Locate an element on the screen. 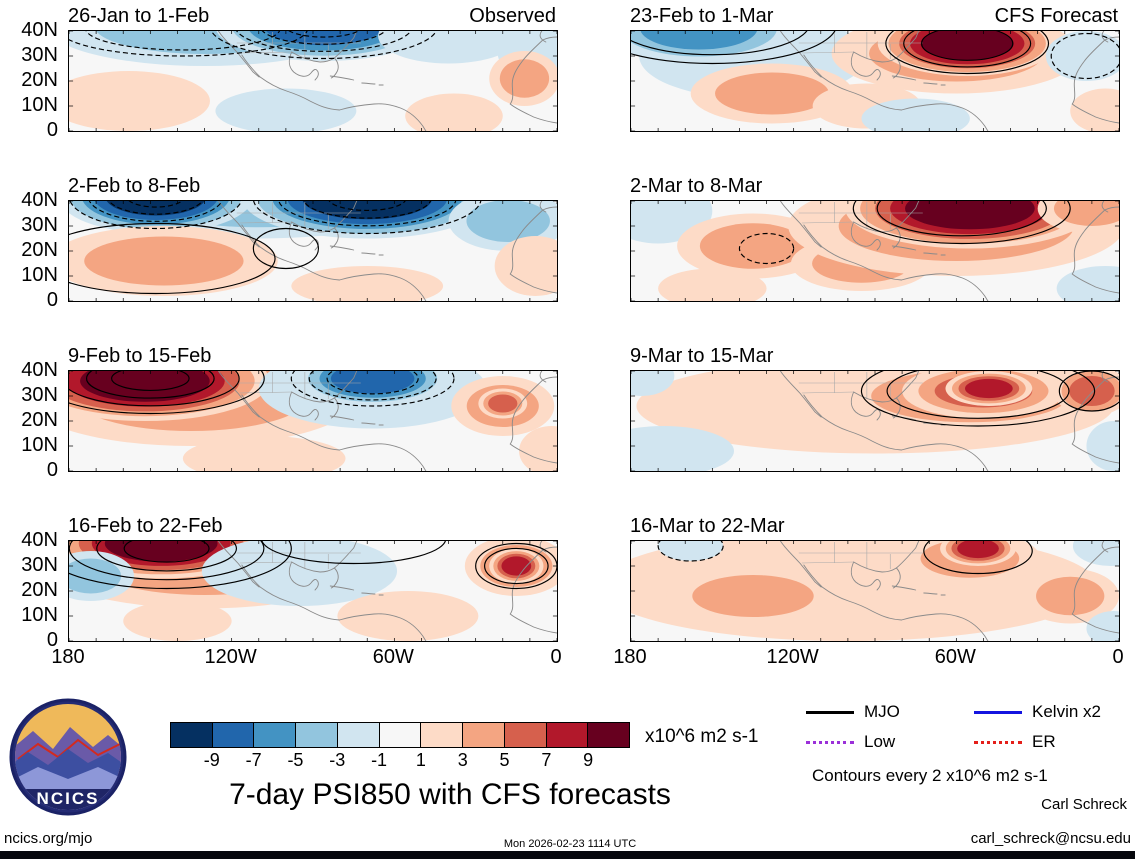  colorbar-tick-label: 5 is located at coordinates (504, 760).